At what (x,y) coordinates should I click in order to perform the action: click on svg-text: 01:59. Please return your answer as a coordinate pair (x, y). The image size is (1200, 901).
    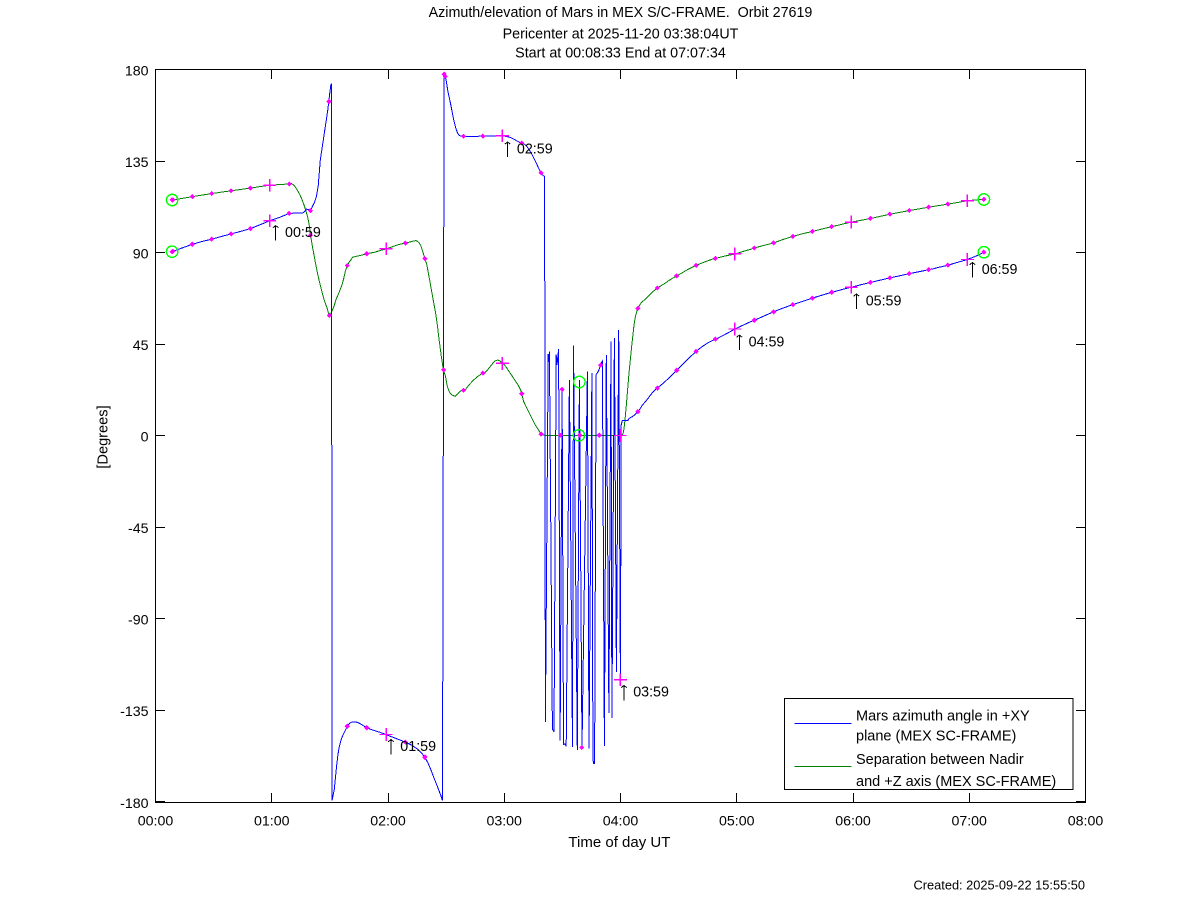
    Looking at the image, I should click on (418, 747).